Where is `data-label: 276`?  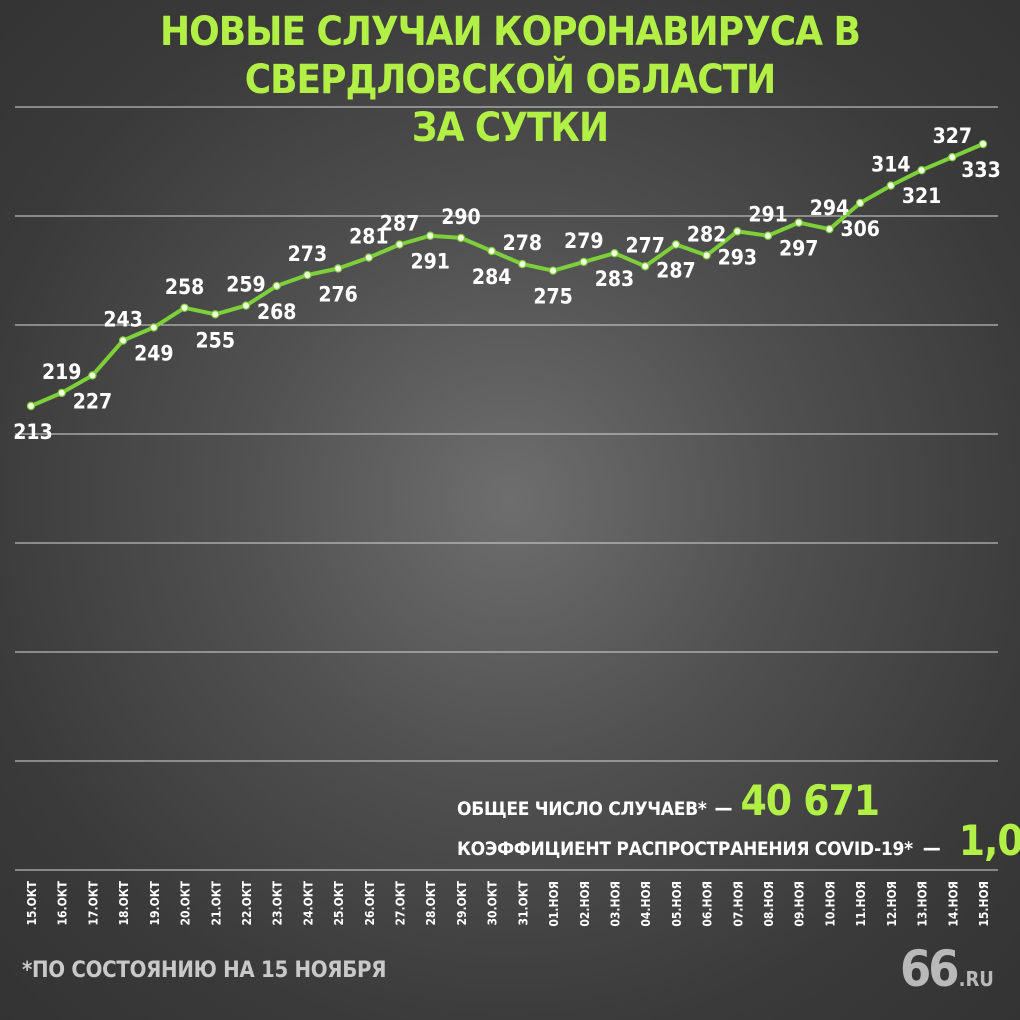
data-label: 276 is located at coordinates (337, 294).